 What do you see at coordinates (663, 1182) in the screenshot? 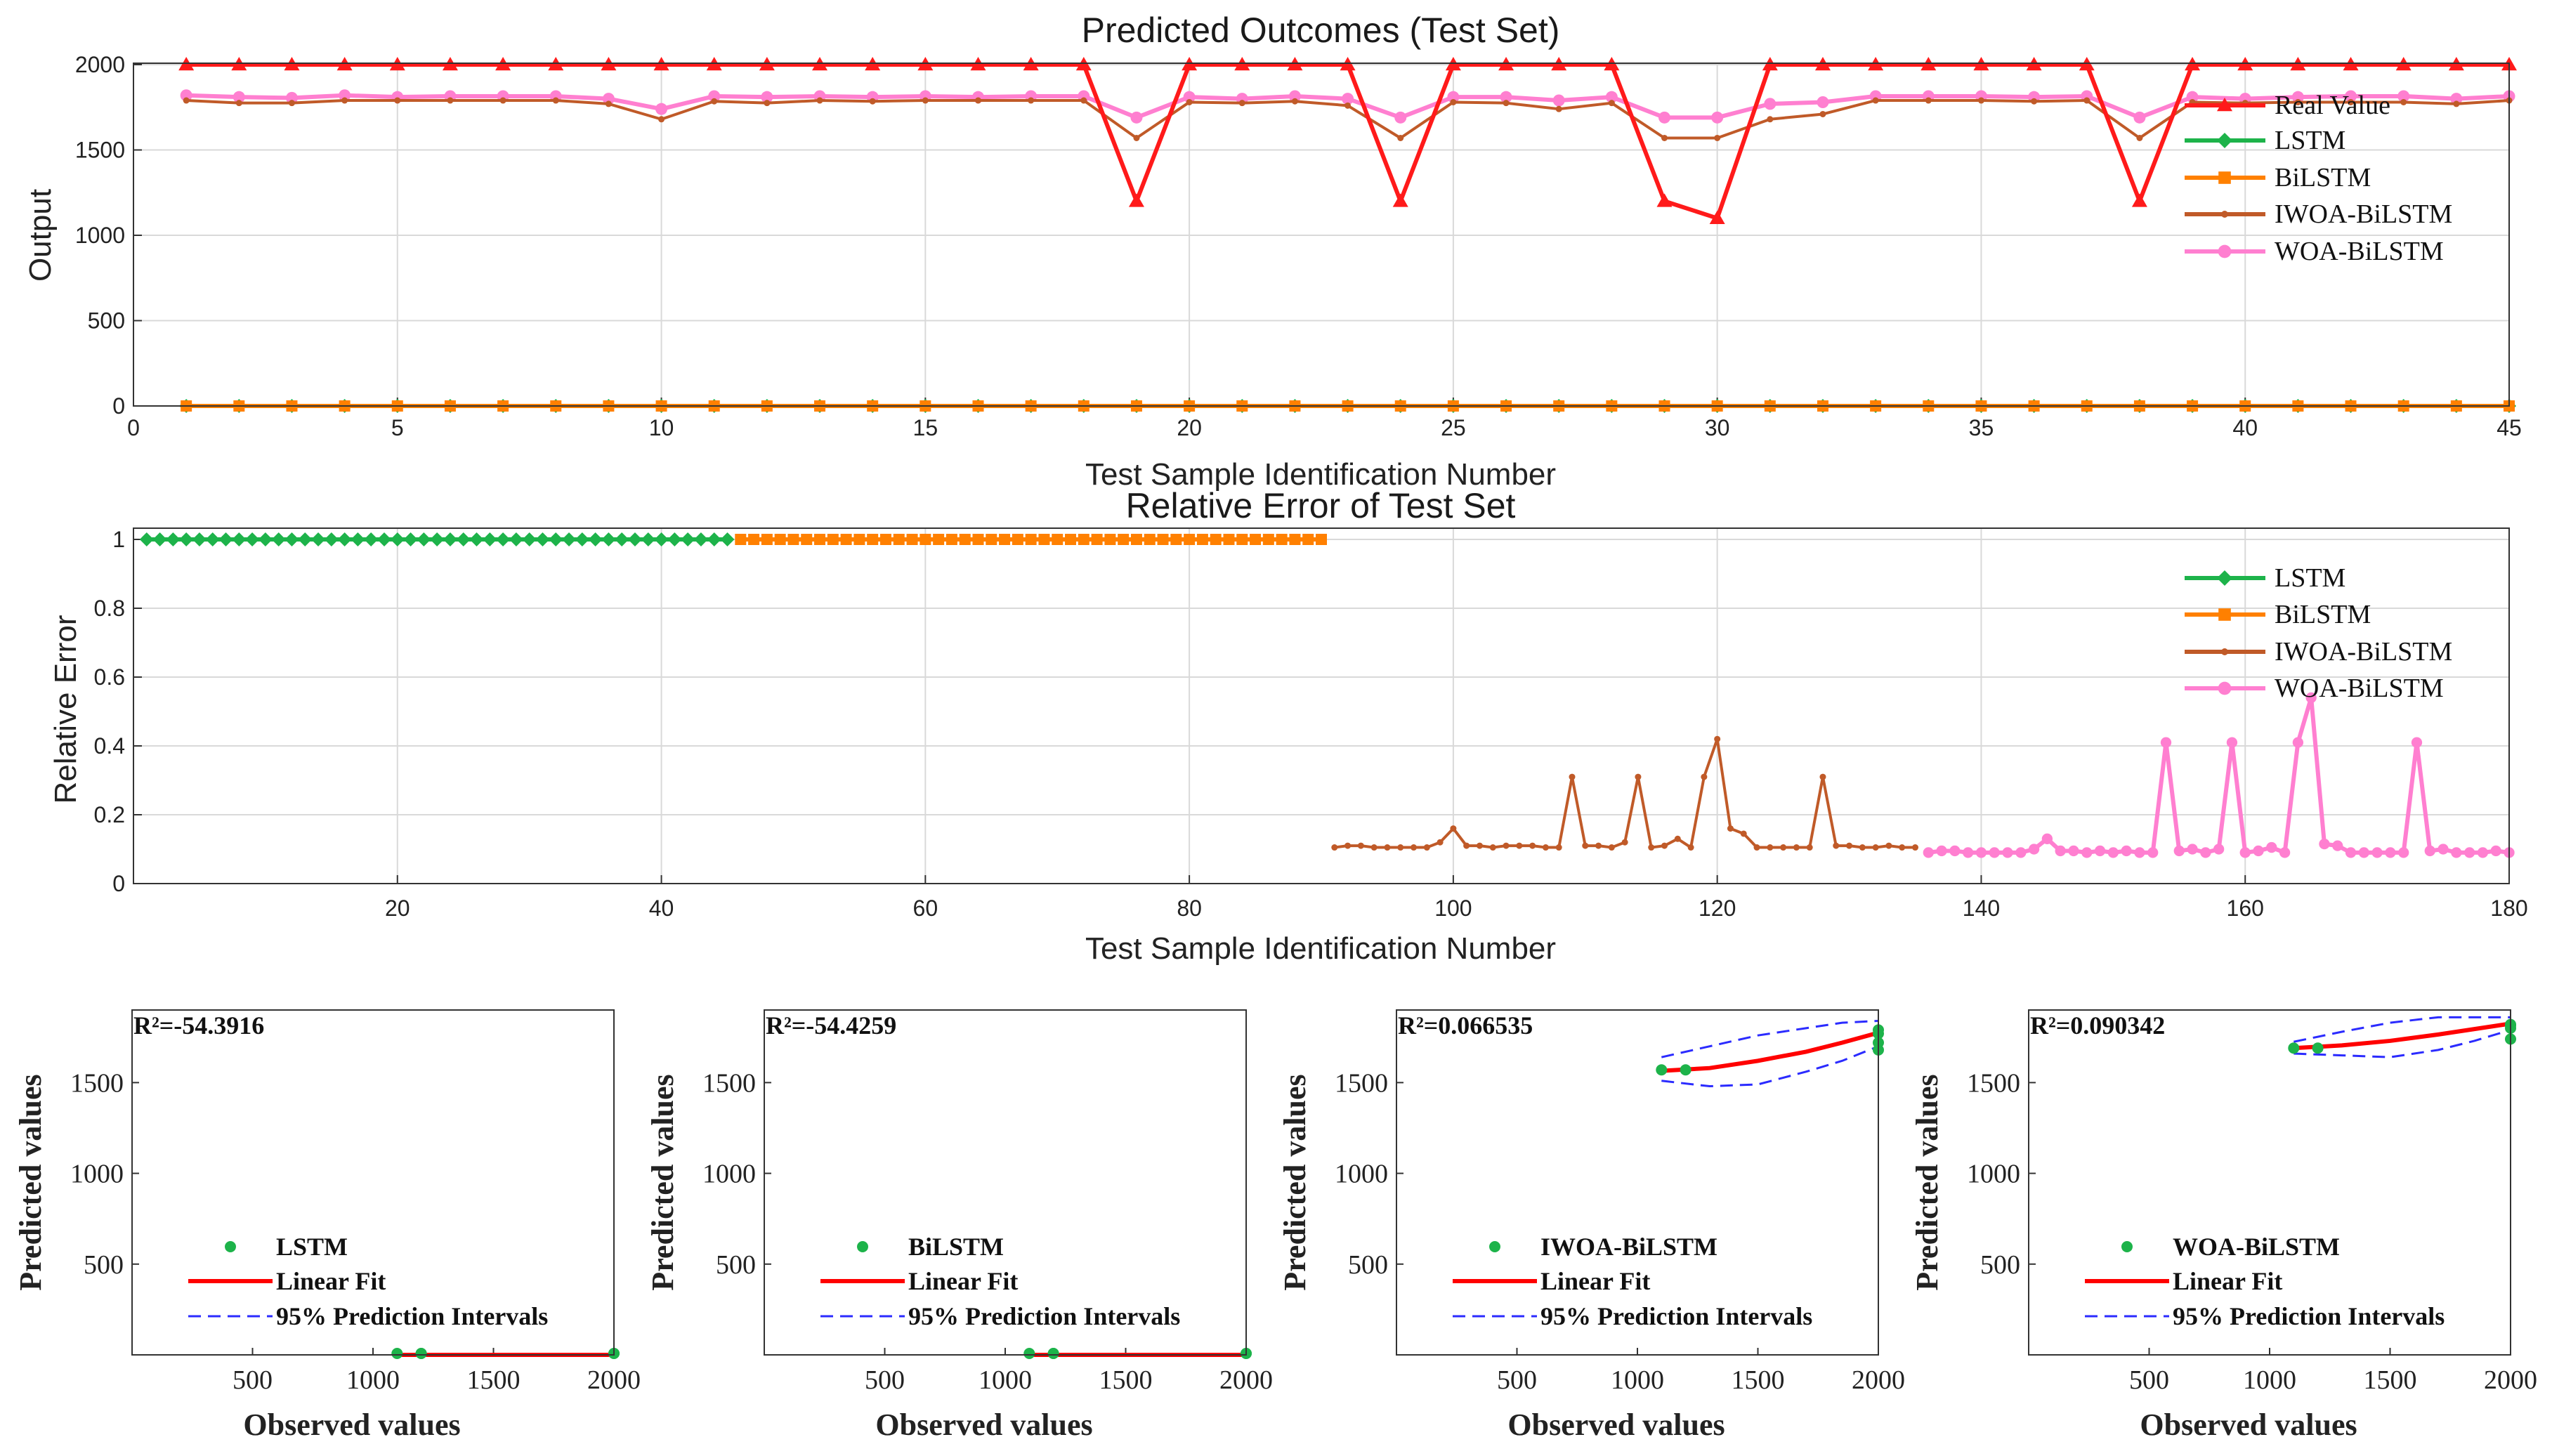
I see `regression-bilstm-y-label: Predicted values` at bounding box center [663, 1182].